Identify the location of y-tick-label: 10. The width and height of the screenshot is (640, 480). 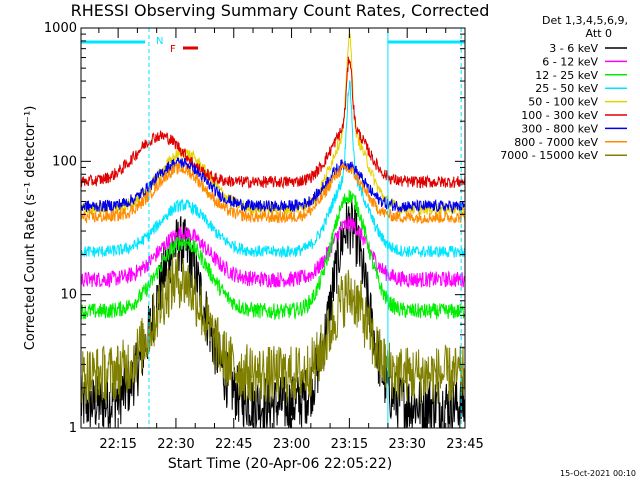
(68, 295).